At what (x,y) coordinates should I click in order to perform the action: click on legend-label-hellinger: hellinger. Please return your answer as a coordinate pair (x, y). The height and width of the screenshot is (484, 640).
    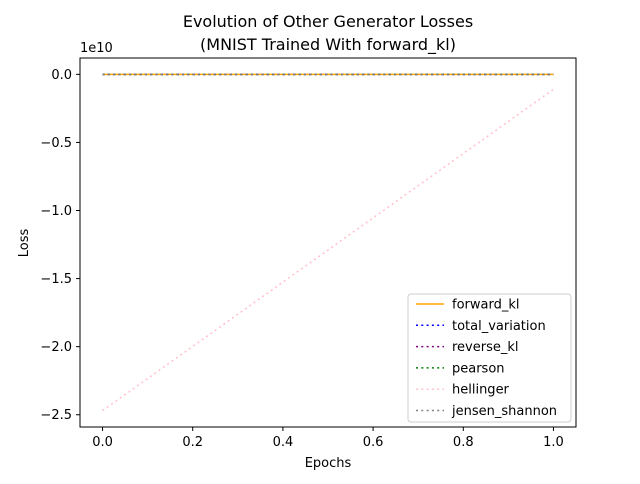
    Looking at the image, I should click on (481, 390).